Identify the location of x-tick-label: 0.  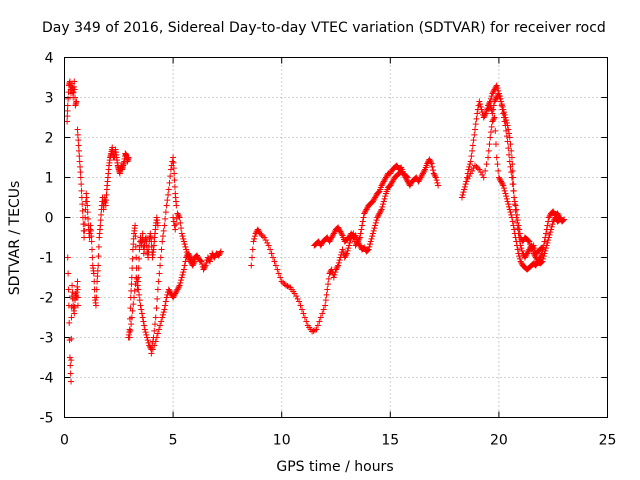
(64, 441).